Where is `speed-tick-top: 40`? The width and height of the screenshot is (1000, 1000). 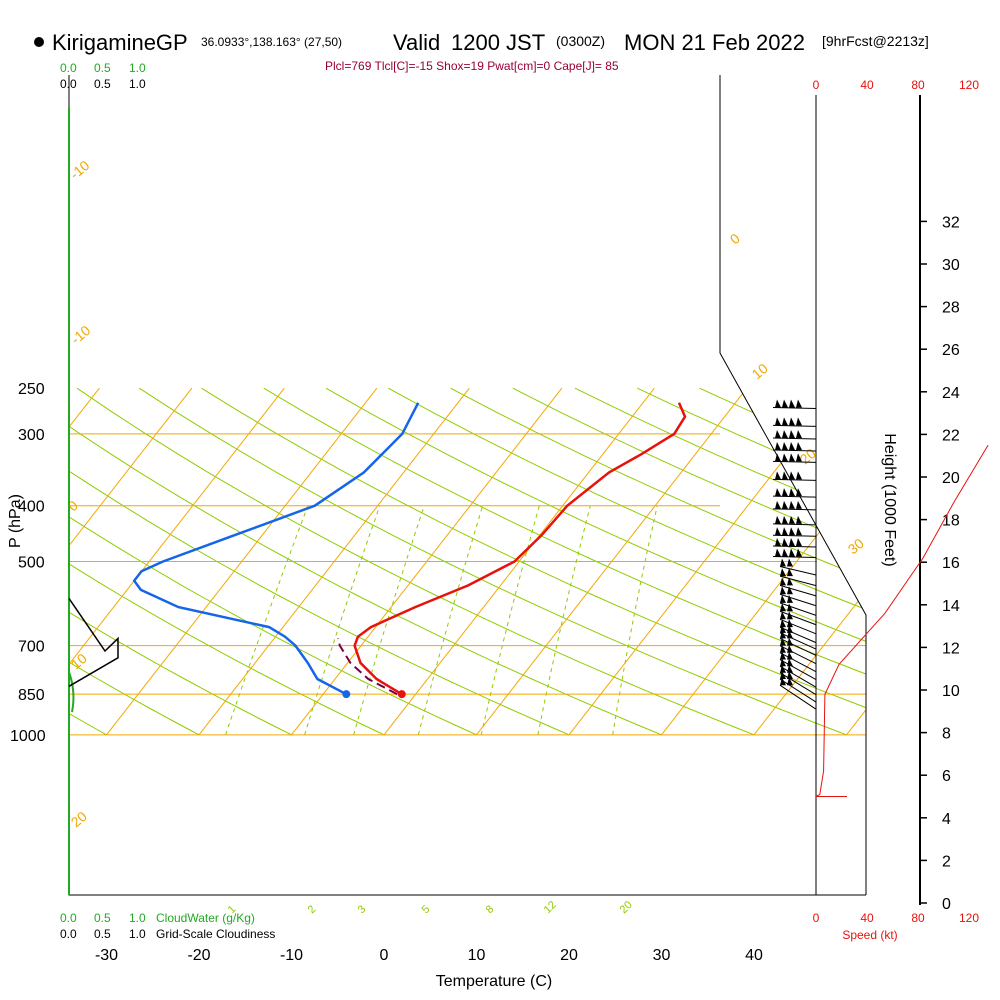 speed-tick-top: 40 is located at coordinates (867, 85).